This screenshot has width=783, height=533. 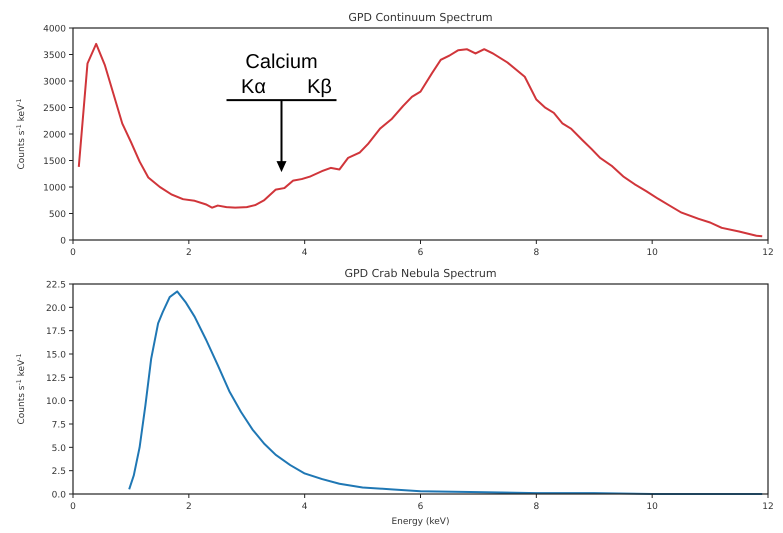 What do you see at coordinates (63, 241) in the screenshot?
I see `y-tick-label: 0` at bounding box center [63, 241].